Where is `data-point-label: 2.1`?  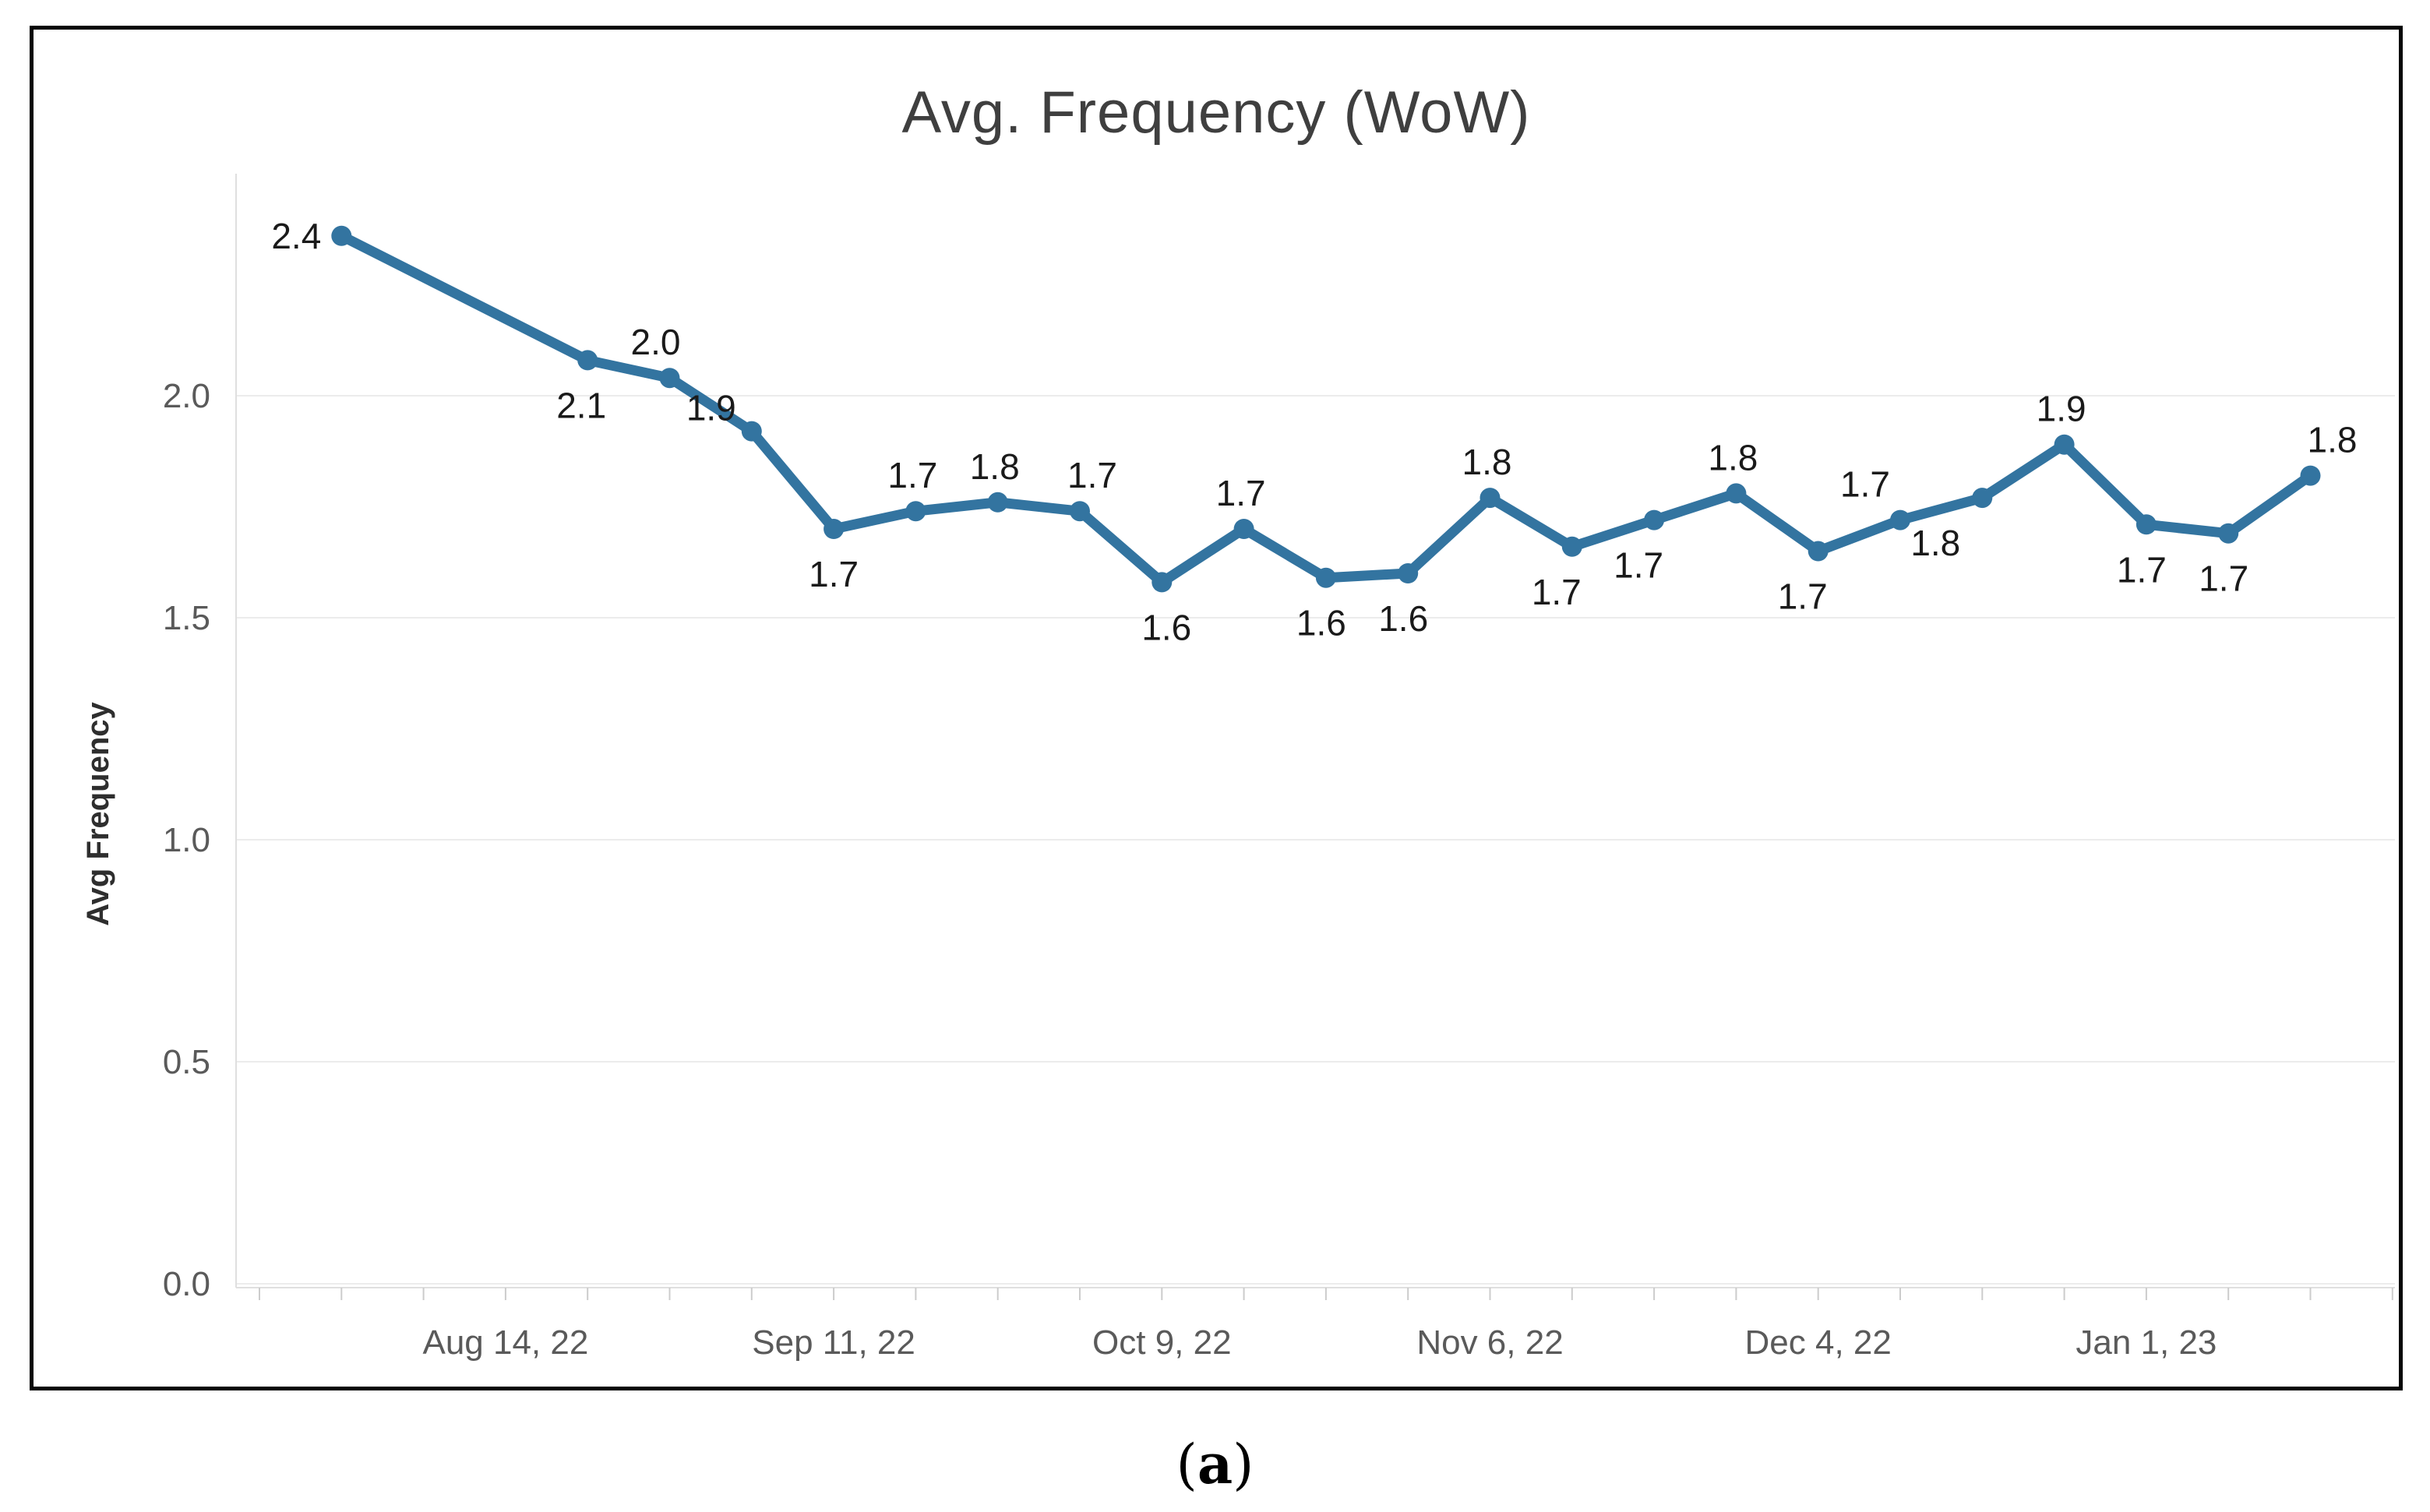 data-point-label: 2.1 is located at coordinates (581, 405).